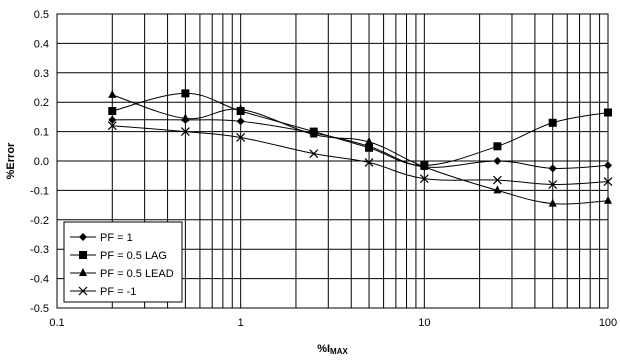 The height and width of the screenshot is (360, 620). Describe the element at coordinates (39, 280) in the screenshot. I see `y-tick-label: -0.4` at that location.